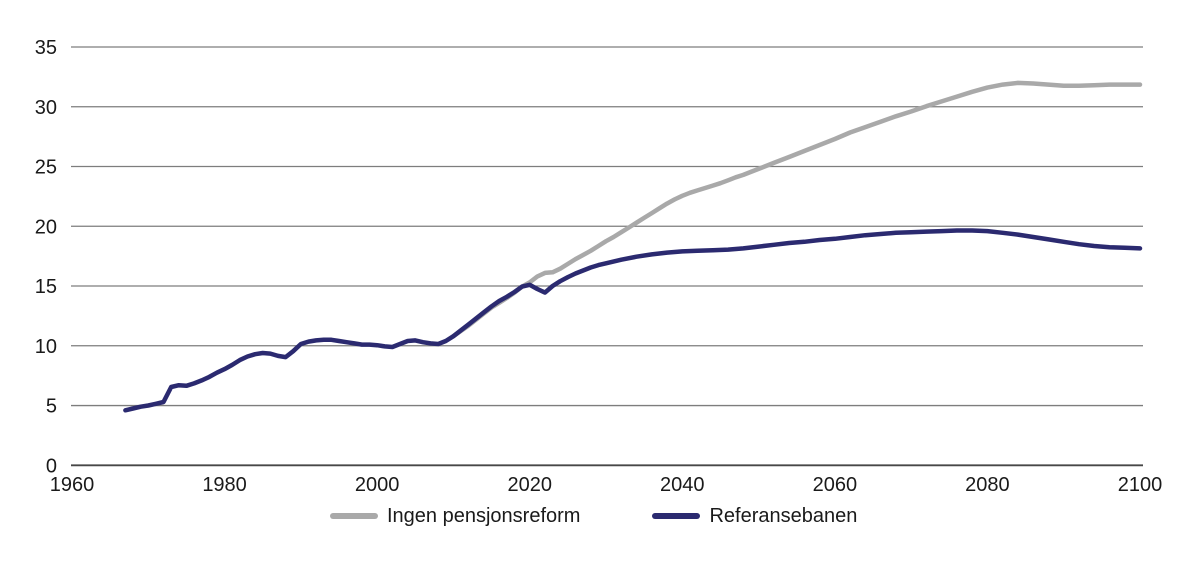 The image size is (1198, 568). I want to click on x-tick-label: 2020, so click(529, 485).